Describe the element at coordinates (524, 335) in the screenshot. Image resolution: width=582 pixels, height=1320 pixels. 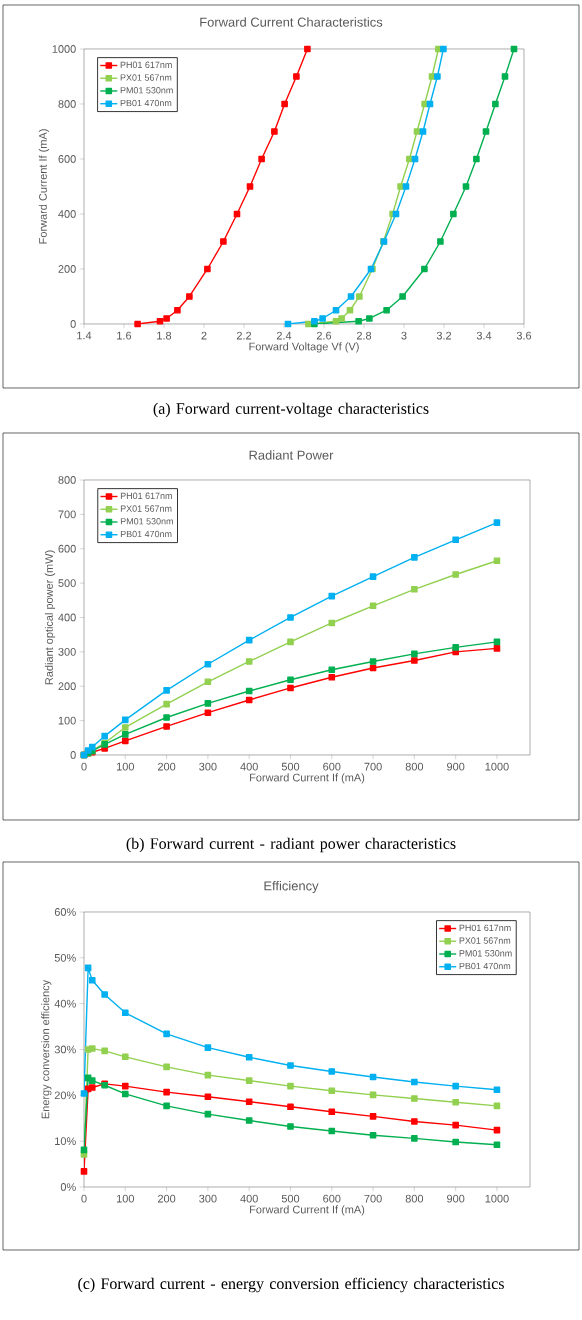
I see `x-tick-label: 3.6` at that location.